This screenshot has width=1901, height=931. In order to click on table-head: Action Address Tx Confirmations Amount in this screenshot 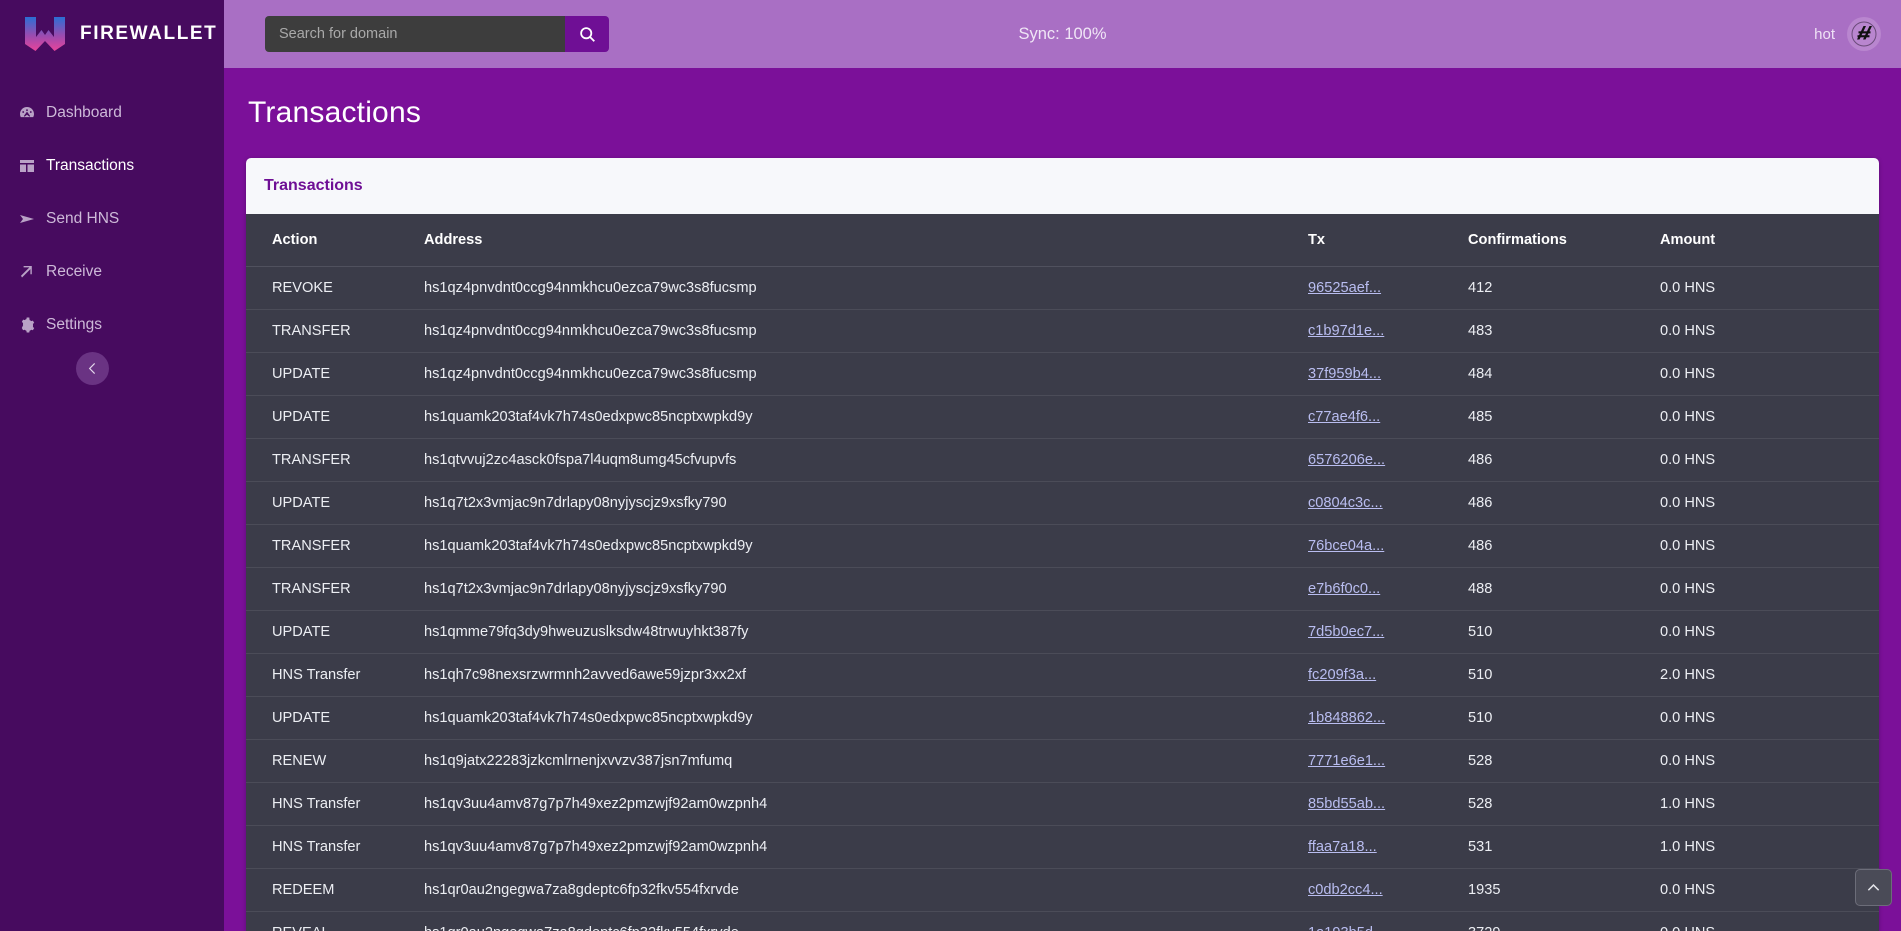, I will do `click(1062, 240)`.